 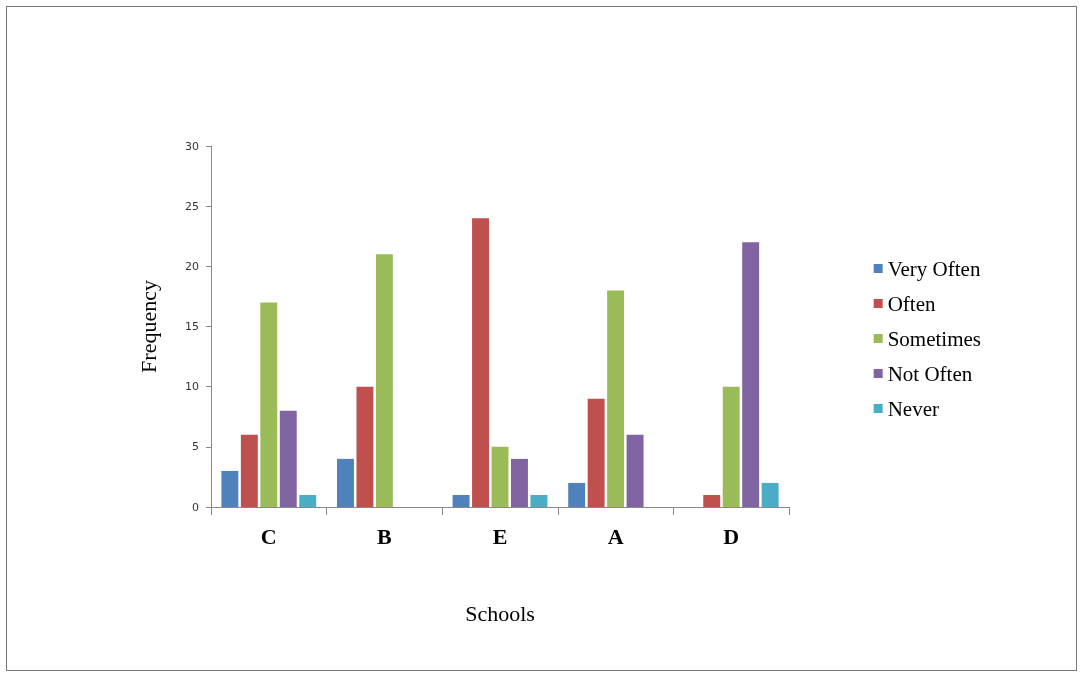 What do you see at coordinates (385, 536) in the screenshot?
I see `x-tick-label: B` at bounding box center [385, 536].